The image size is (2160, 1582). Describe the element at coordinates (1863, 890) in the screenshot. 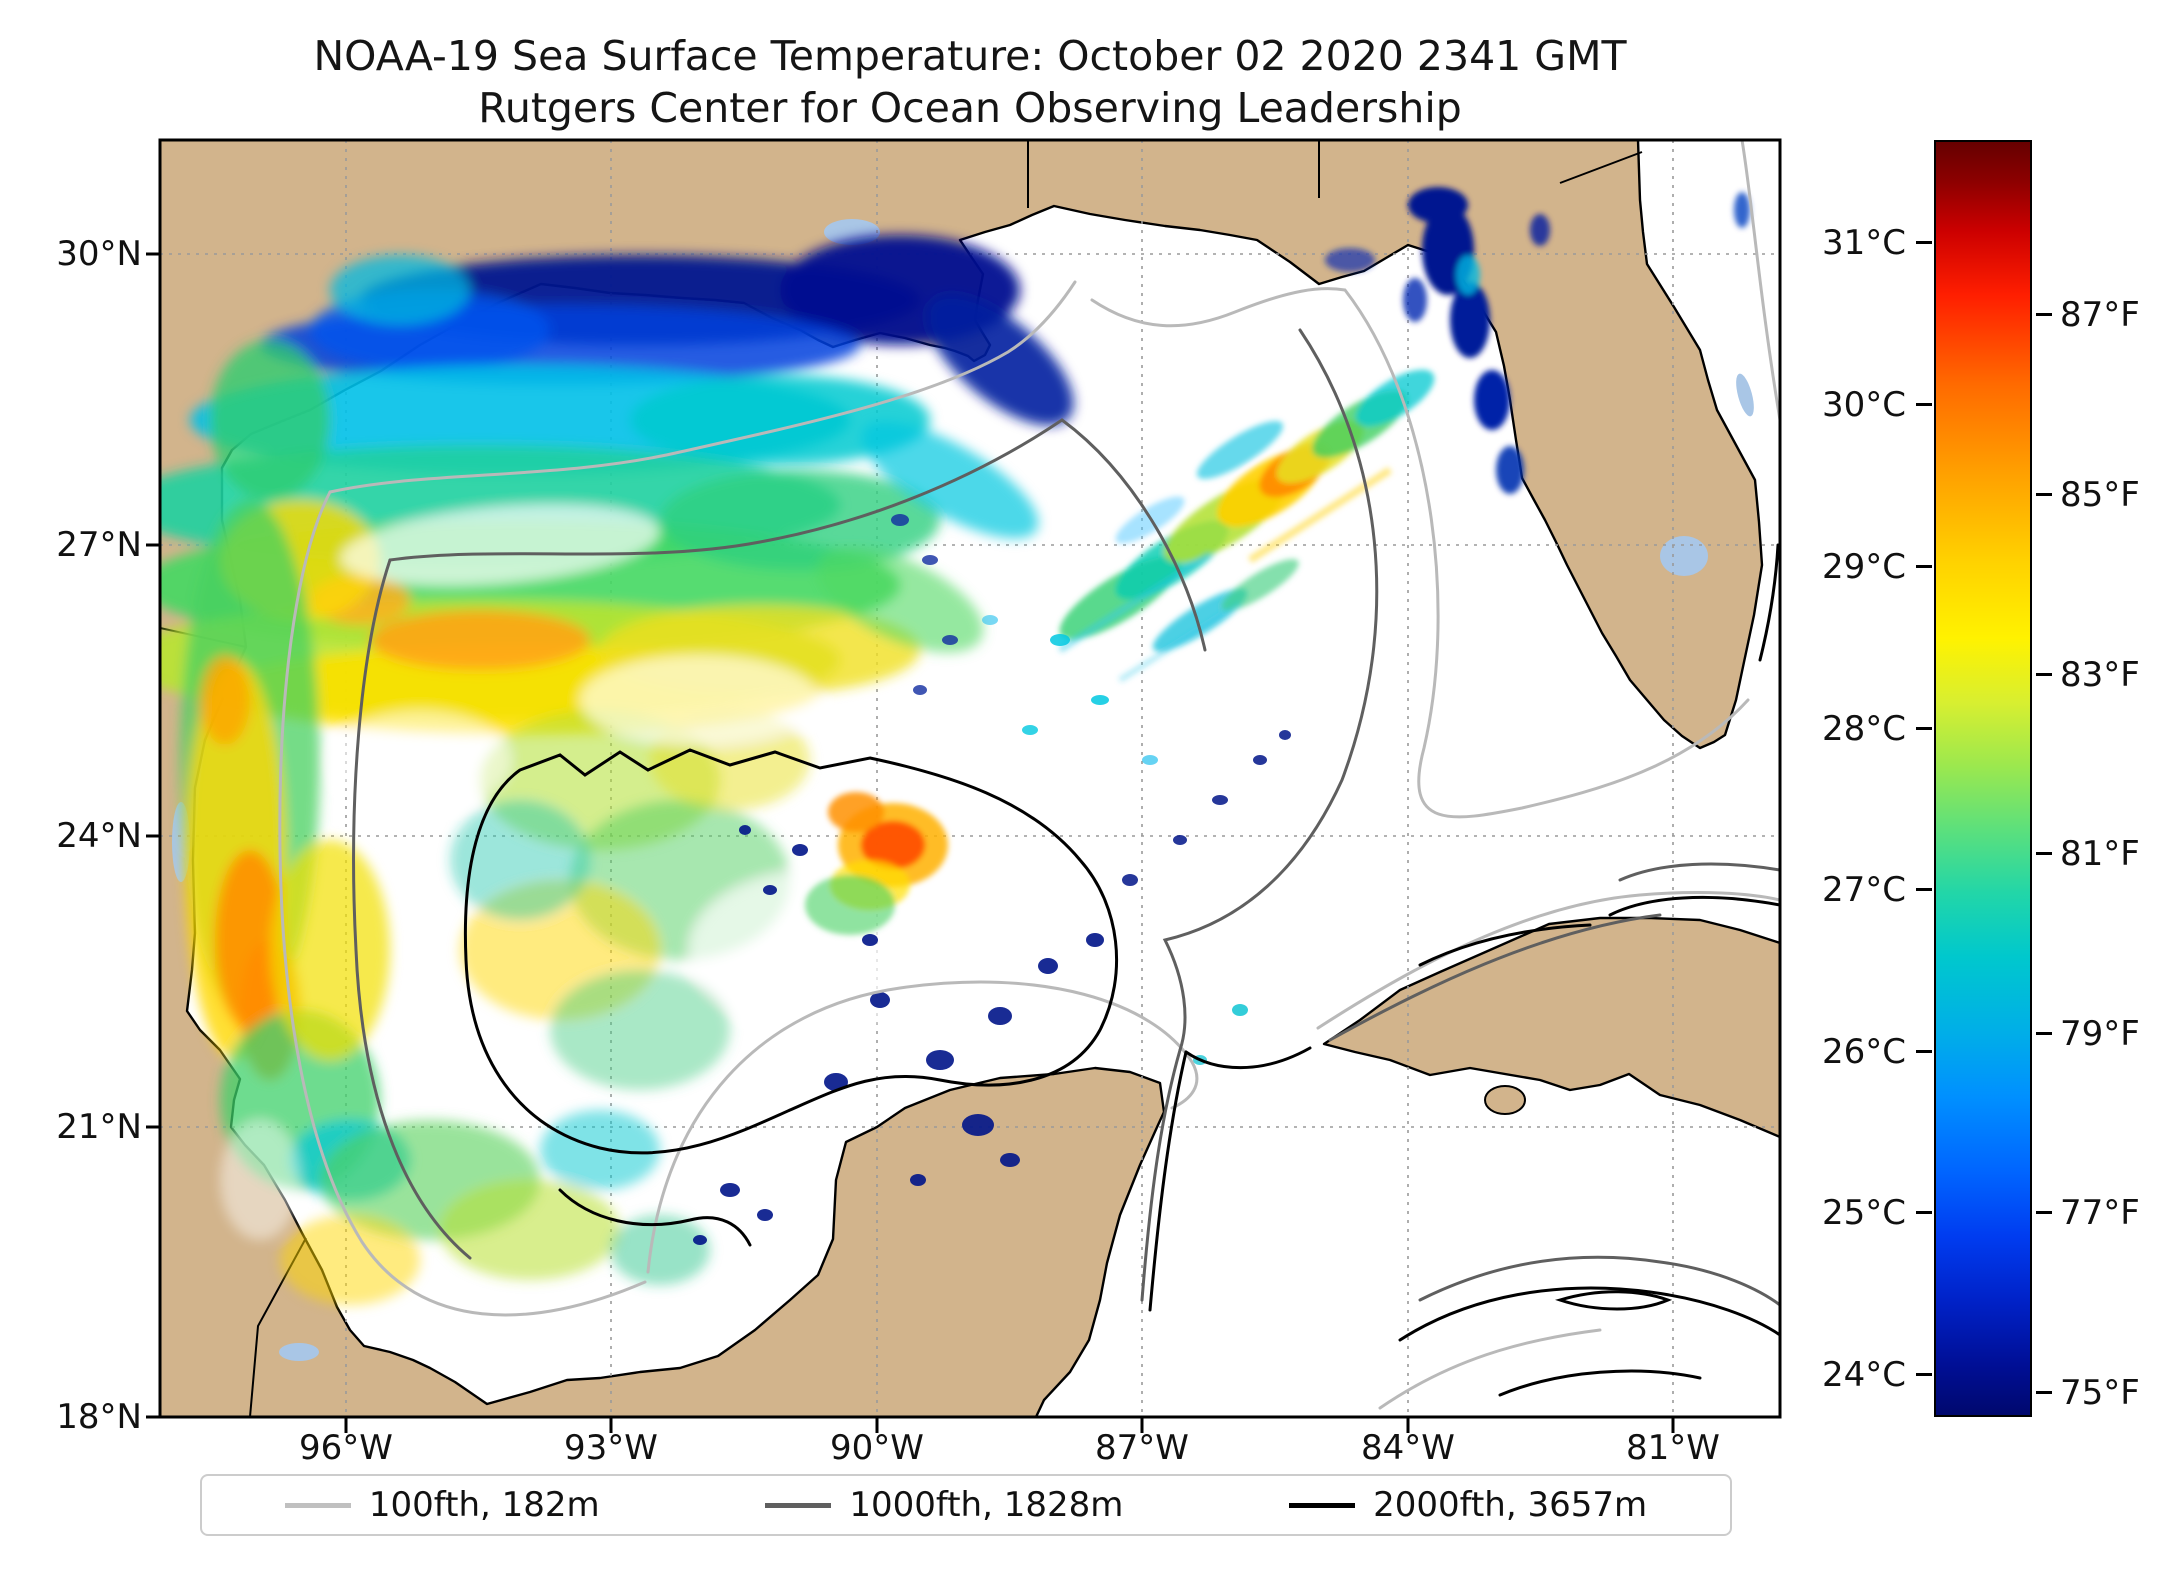

I see `celsius-tick-label: 27°C` at that location.